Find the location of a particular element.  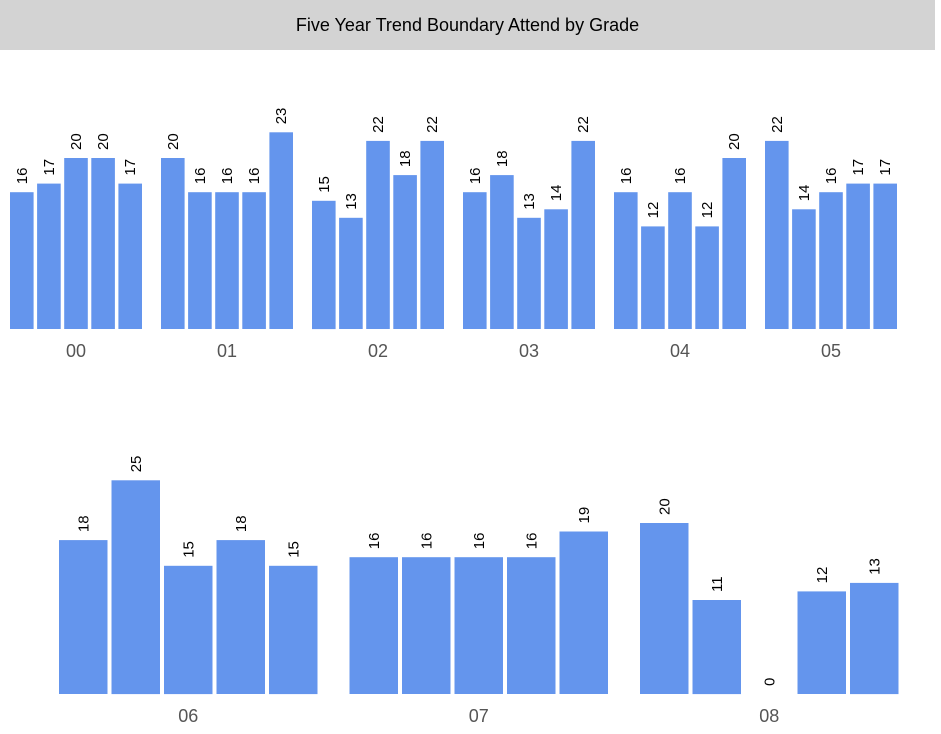

value-label-05-5: 17 is located at coordinates (885, 167).